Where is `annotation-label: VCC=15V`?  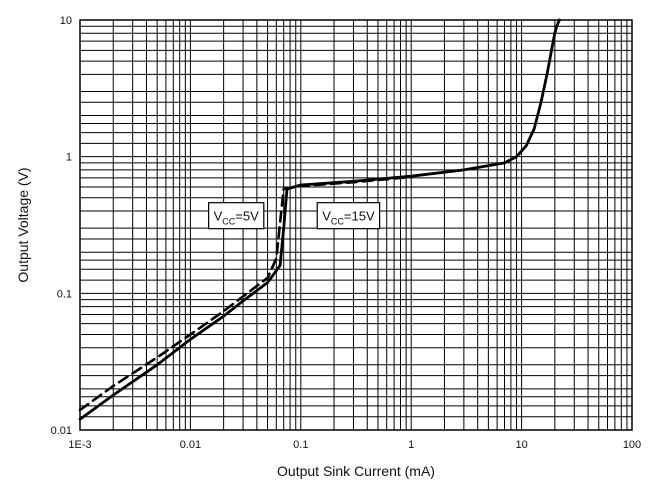 annotation-label: VCC=15V is located at coordinates (348, 216).